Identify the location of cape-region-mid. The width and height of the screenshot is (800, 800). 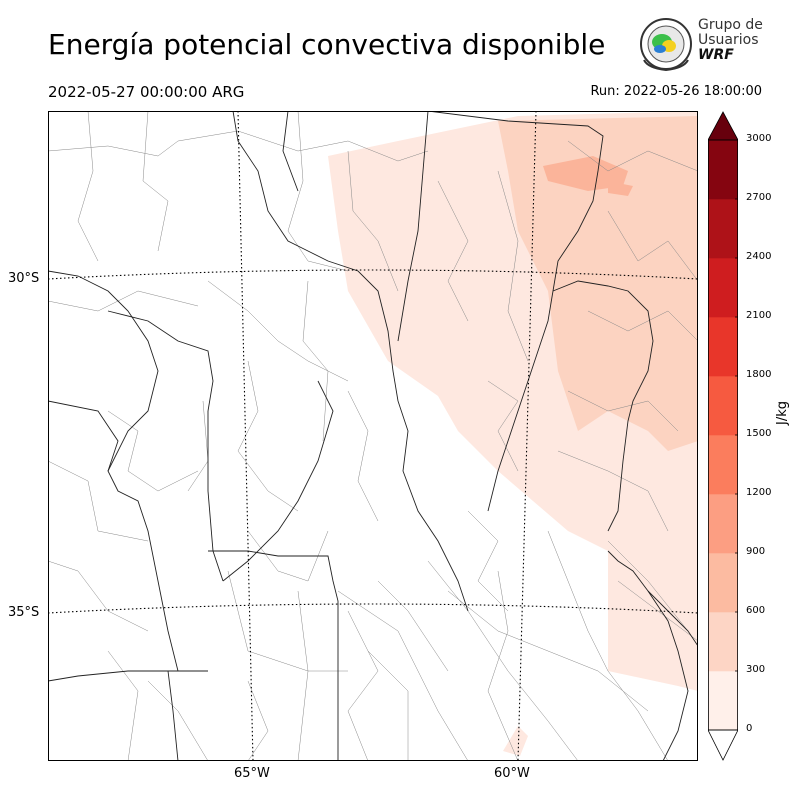
(598, 283).